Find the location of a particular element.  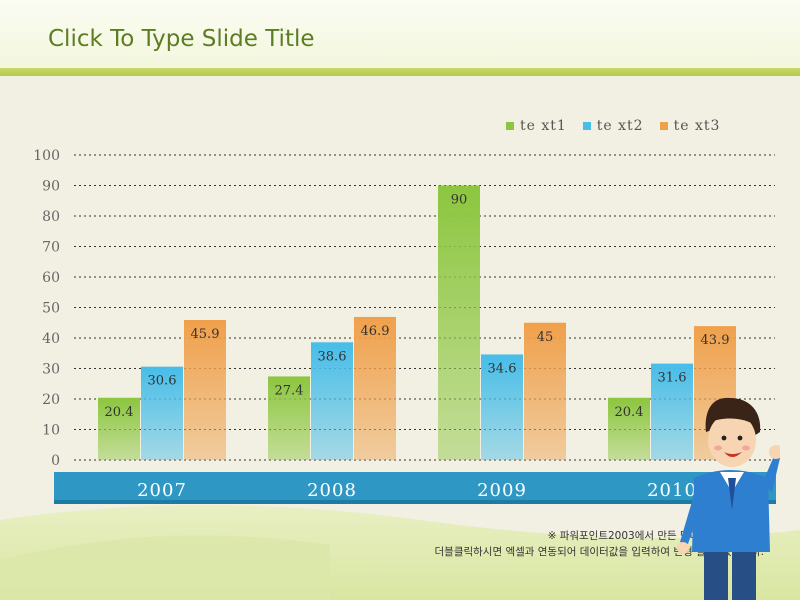

y-tick-label: 80 is located at coordinates (51, 217).